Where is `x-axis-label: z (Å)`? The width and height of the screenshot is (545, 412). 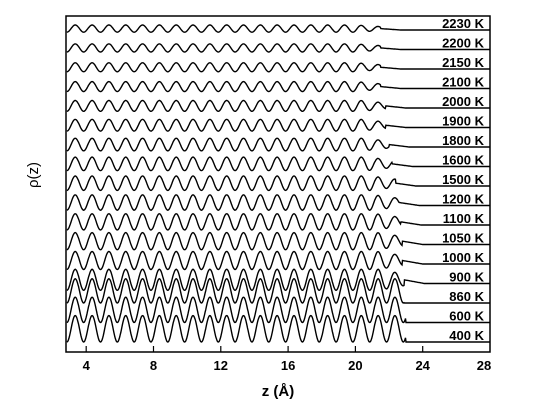
x-axis-label: z (Å) is located at coordinates (278, 391).